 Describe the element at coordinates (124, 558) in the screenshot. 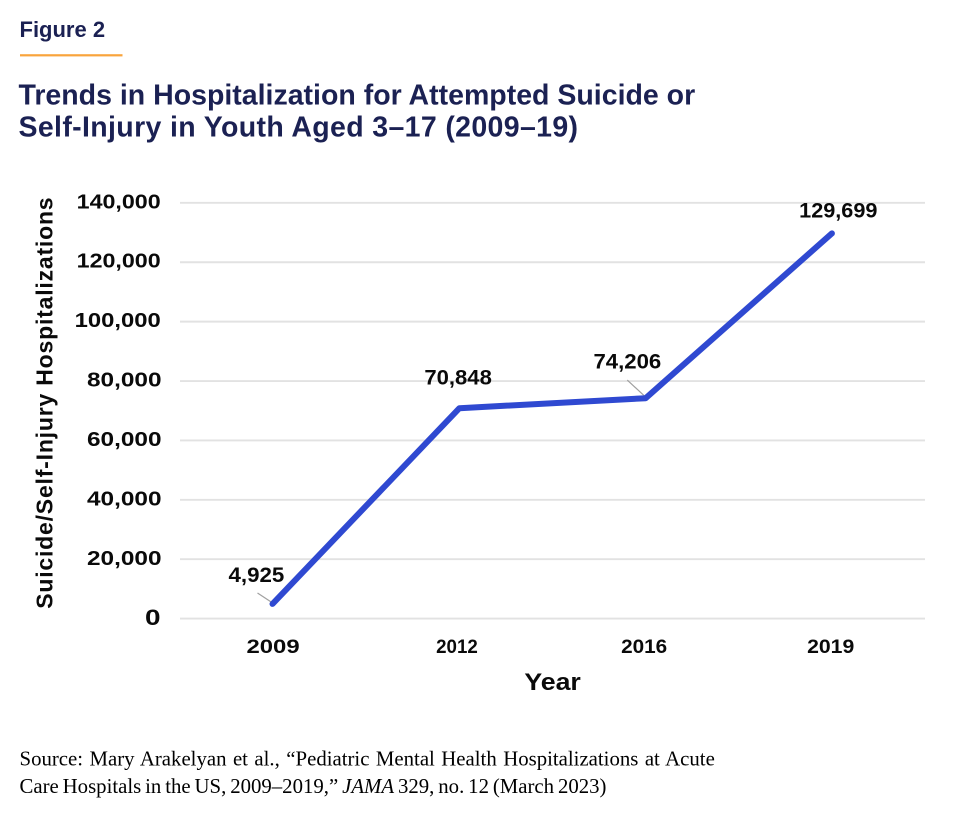

I see `svg-text: 20,000` at that location.